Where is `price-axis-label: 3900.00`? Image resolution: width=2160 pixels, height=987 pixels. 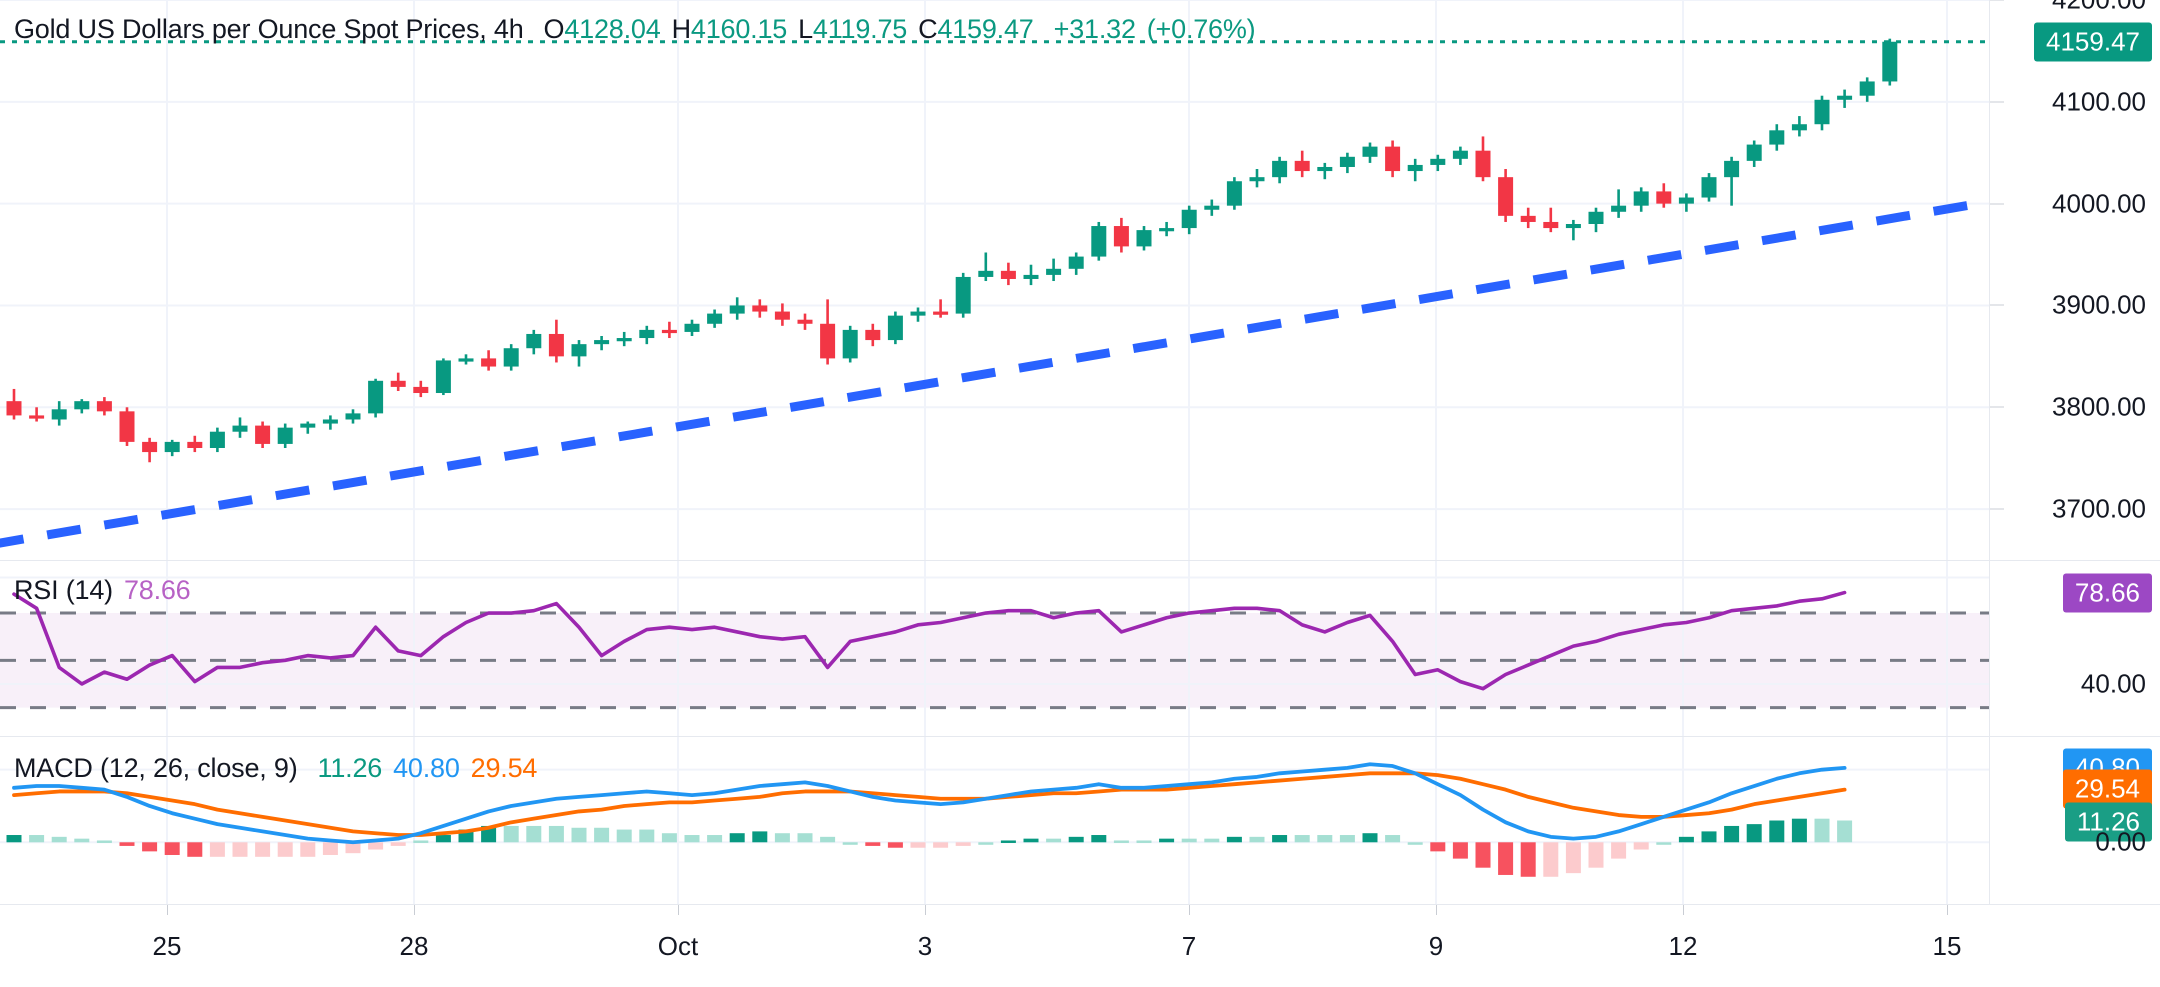 price-axis-label: 3900.00 is located at coordinates (2099, 304).